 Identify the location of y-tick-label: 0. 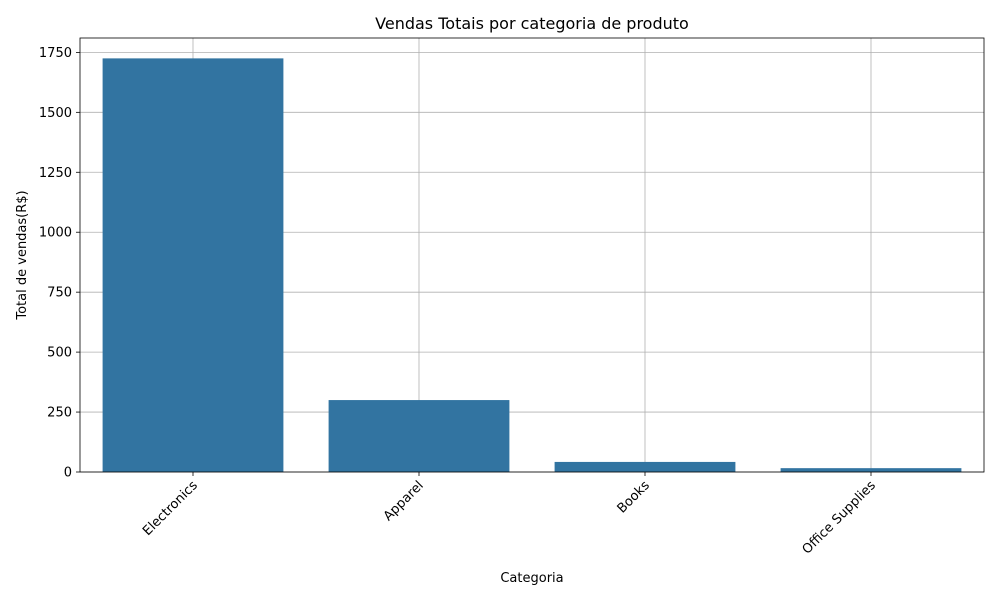
(68, 473).